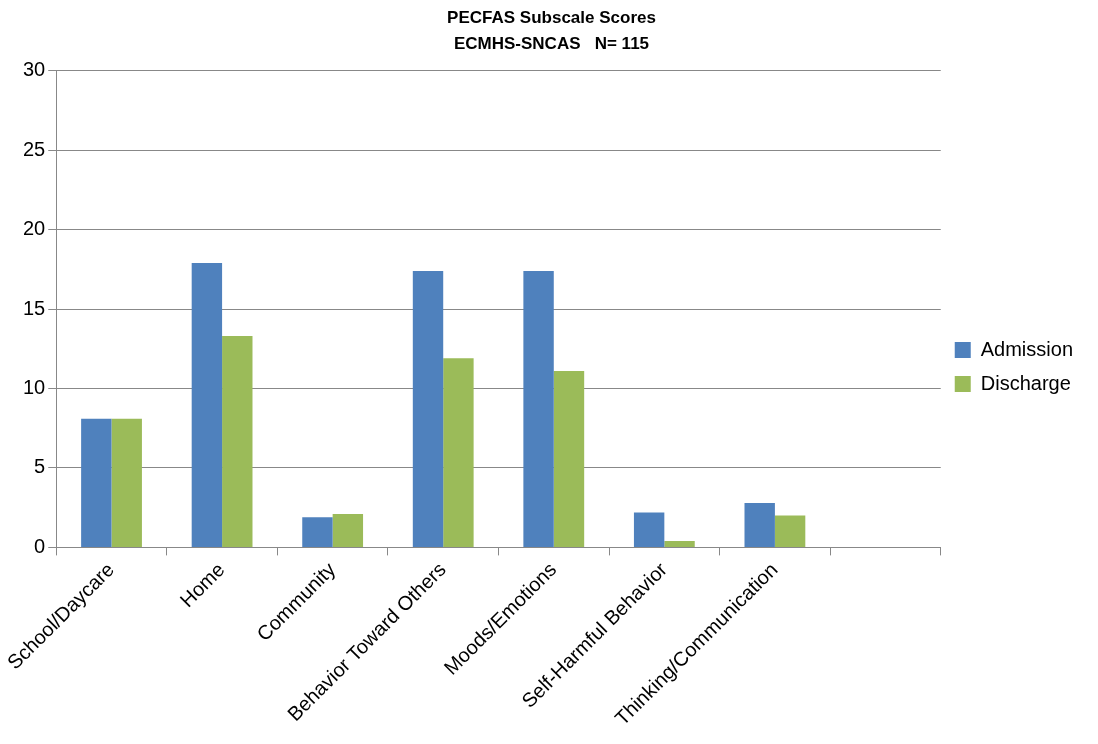 The width and height of the screenshot is (1098, 744). I want to click on y-tick-label: 10, so click(34, 387).